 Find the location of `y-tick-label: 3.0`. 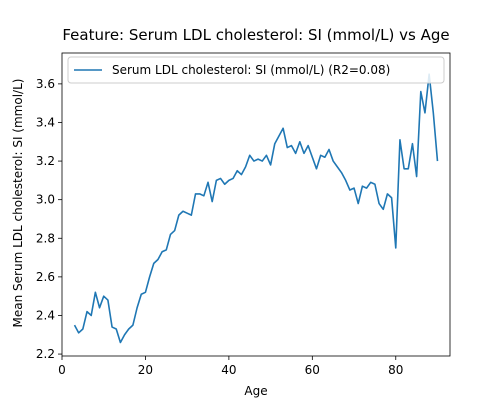

y-tick-label: 3.0 is located at coordinates (45, 200).